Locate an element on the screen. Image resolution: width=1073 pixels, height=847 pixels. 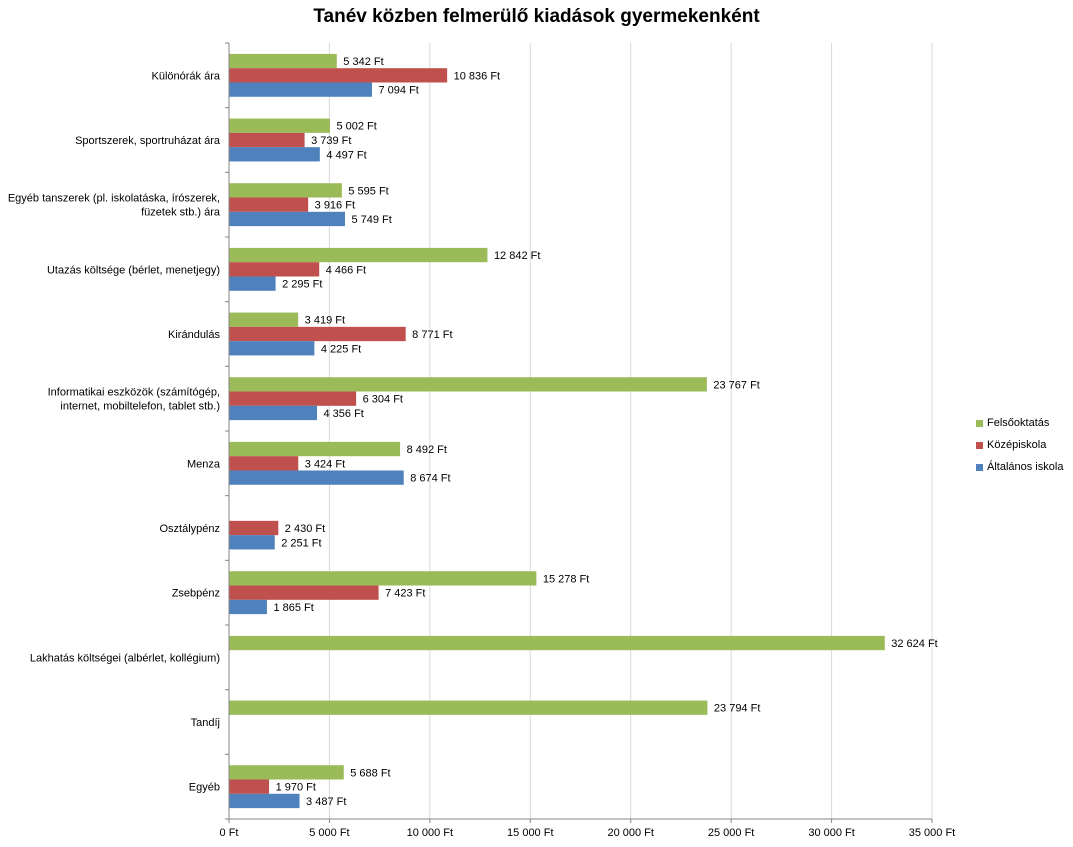
category-label: Sportszerek, sportruházat ára is located at coordinates (148, 141).